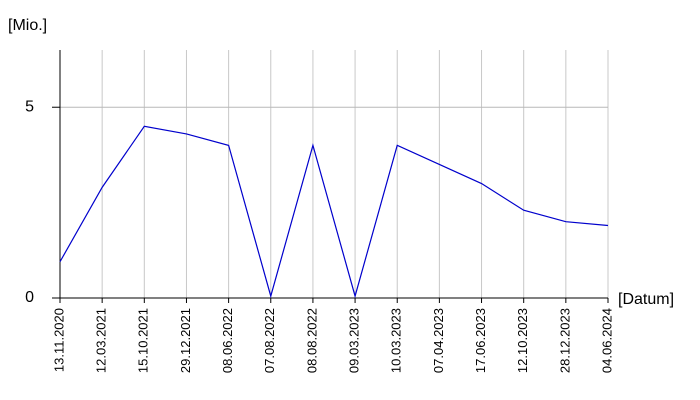  I want to click on x-tick-label: 13.11.2020, so click(58, 340).